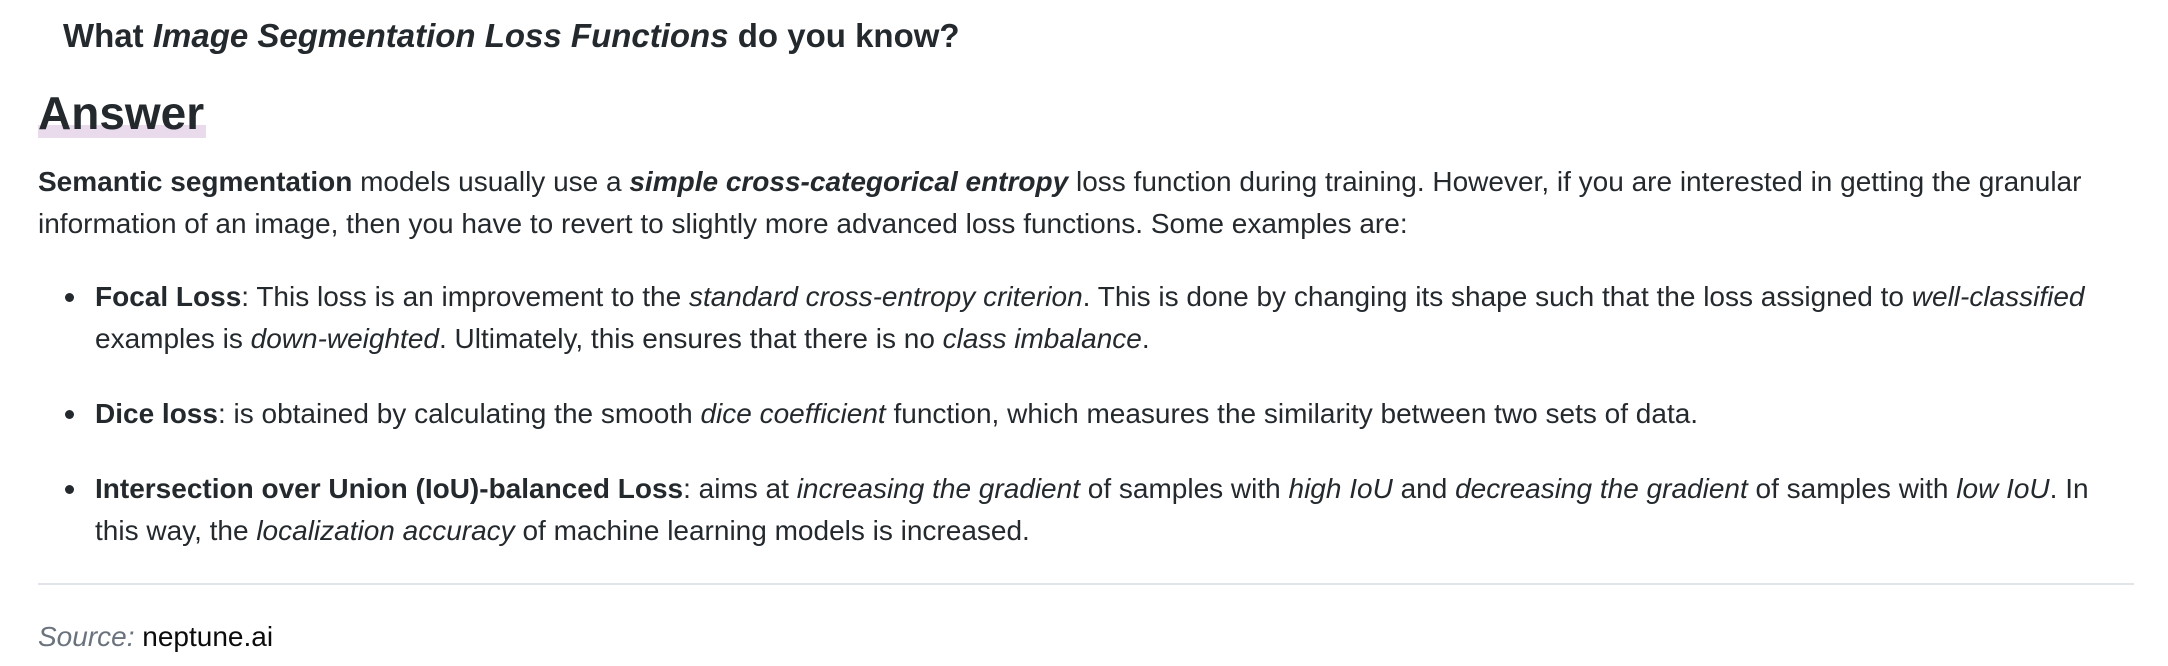 This screenshot has width=2168, height=666. I want to click on intro-text-1: models usually use a, so click(491, 181).